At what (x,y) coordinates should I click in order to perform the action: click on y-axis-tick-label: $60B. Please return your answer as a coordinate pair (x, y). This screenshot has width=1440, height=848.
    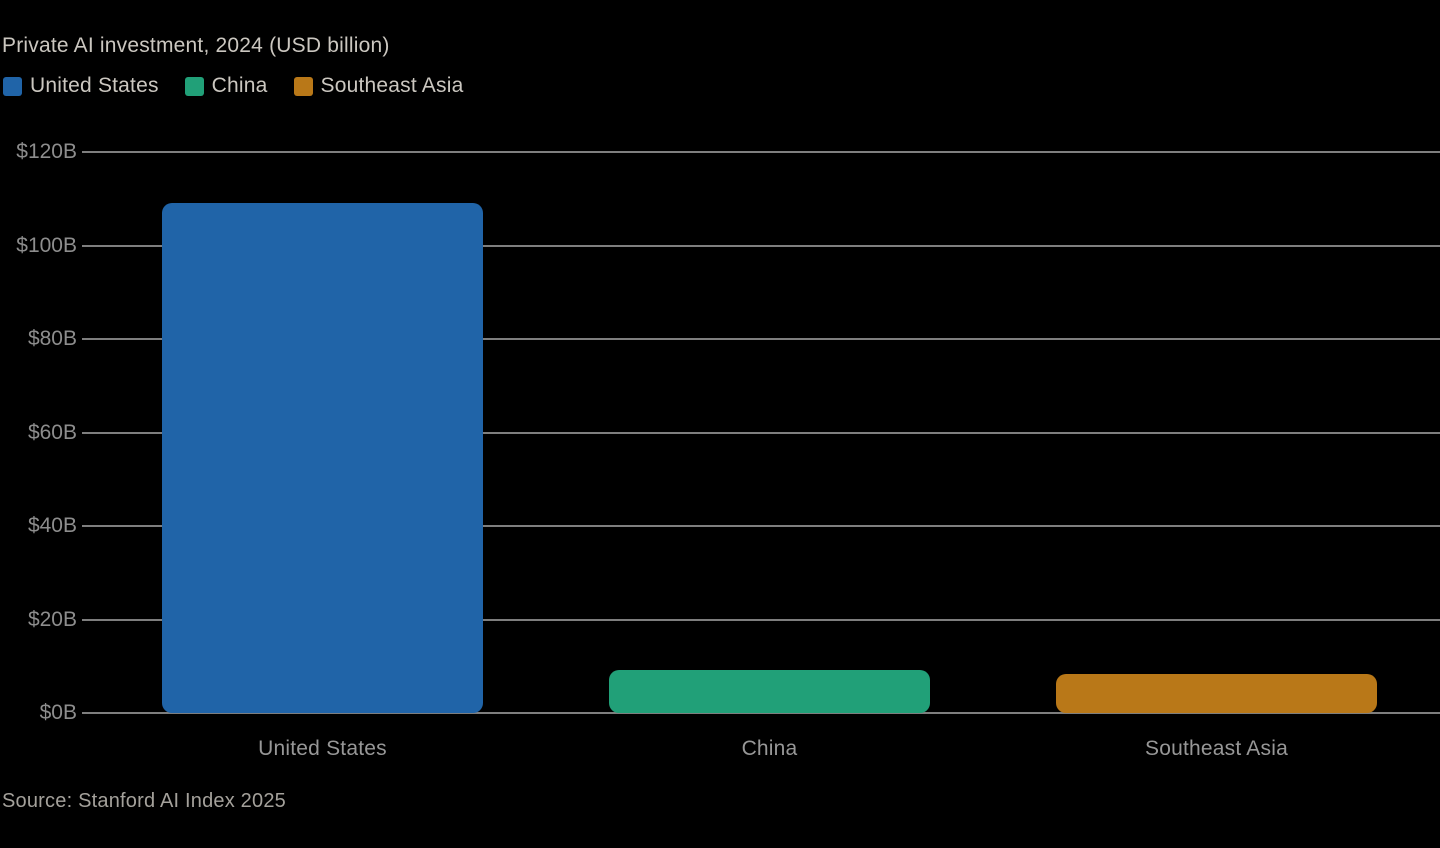
    Looking at the image, I should click on (52, 432).